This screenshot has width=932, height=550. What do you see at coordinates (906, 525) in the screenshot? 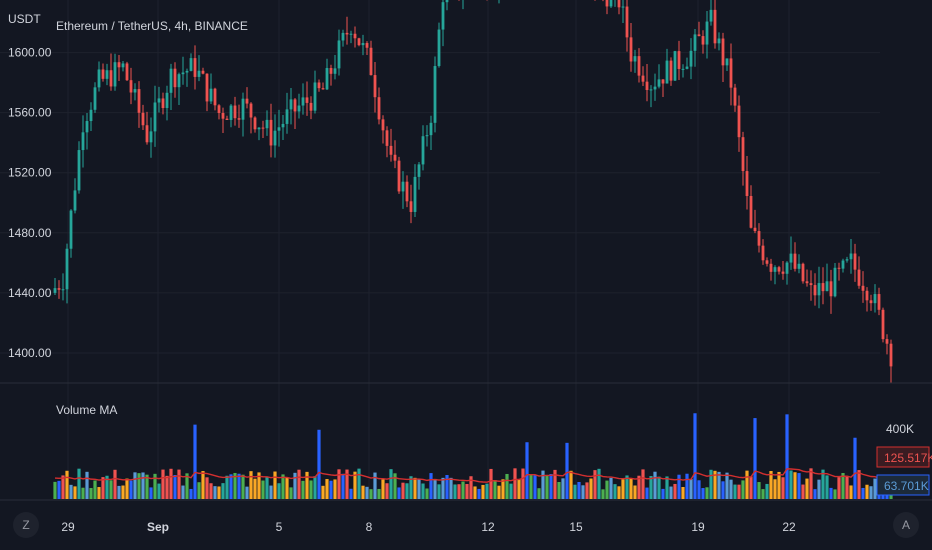
I see `auto-scale-button: A` at bounding box center [906, 525].